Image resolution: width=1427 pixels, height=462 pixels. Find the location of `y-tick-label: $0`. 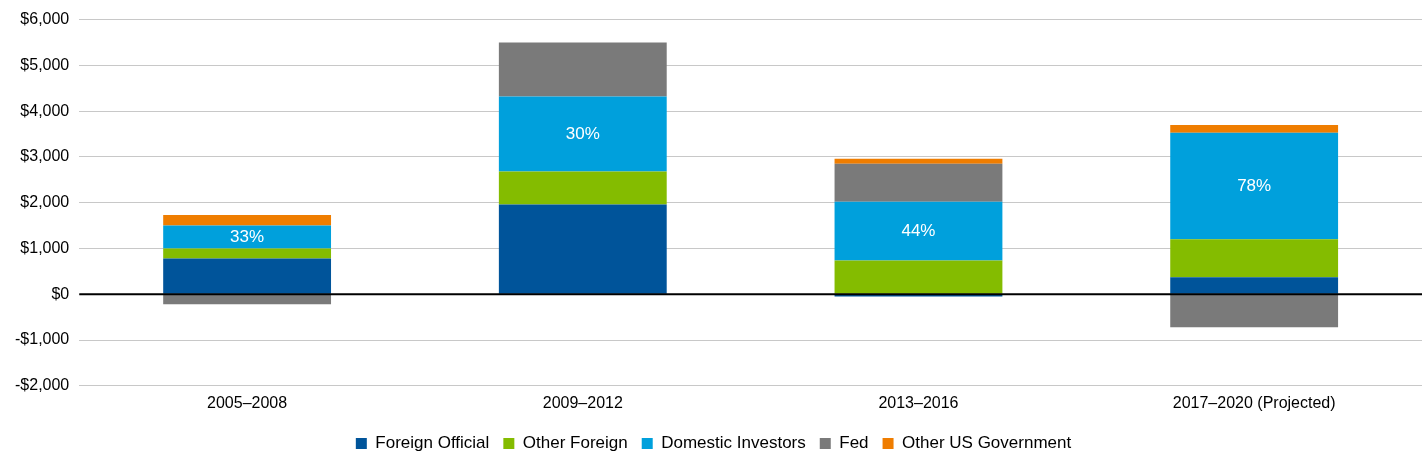

y-tick-label: $0 is located at coordinates (60, 293).